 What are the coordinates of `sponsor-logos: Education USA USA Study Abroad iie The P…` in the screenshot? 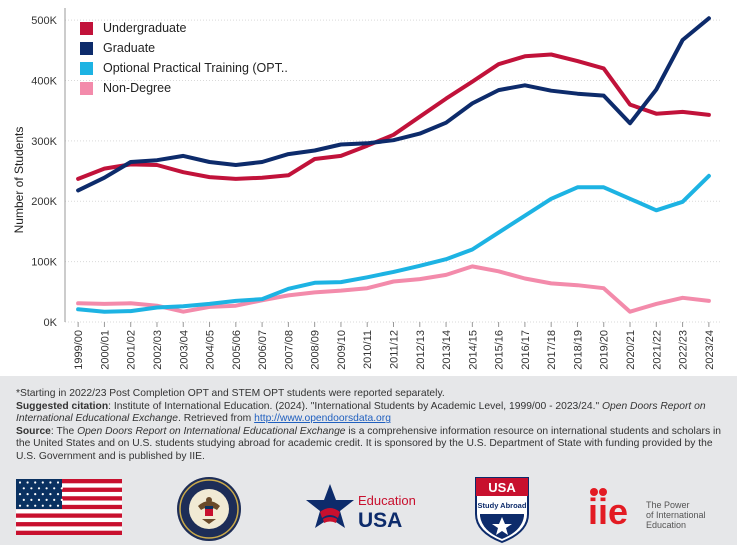 It's located at (368, 509).